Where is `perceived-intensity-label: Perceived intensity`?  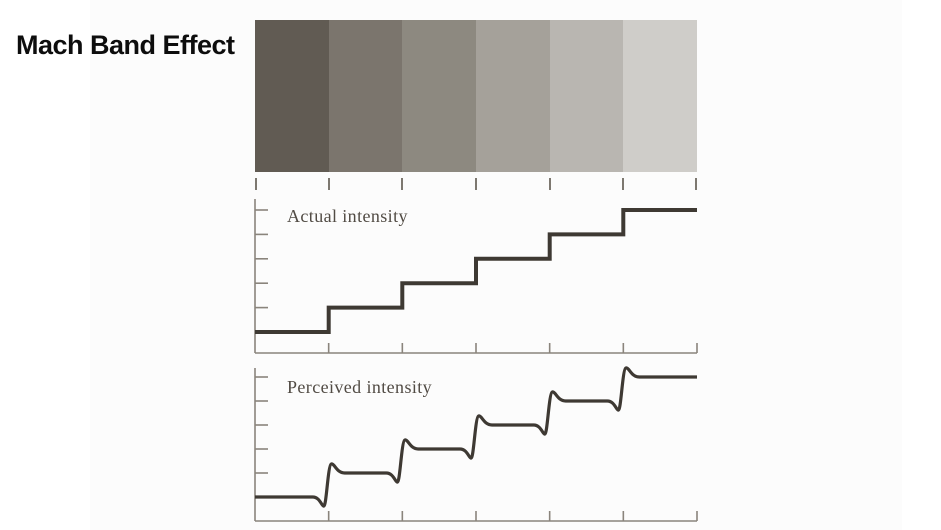 perceived-intensity-label: Perceived intensity is located at coordinates (360, 387).